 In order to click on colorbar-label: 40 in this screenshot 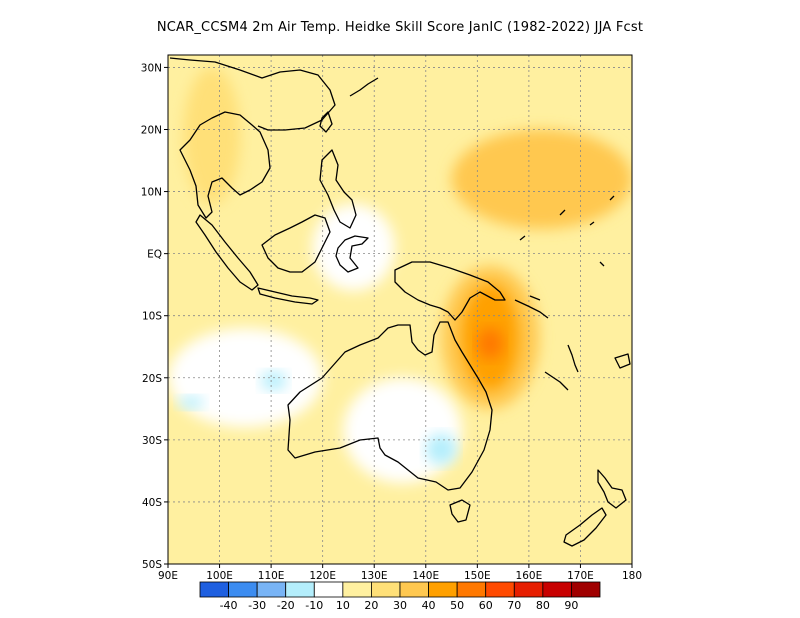, I will do `click(429, 605)`.